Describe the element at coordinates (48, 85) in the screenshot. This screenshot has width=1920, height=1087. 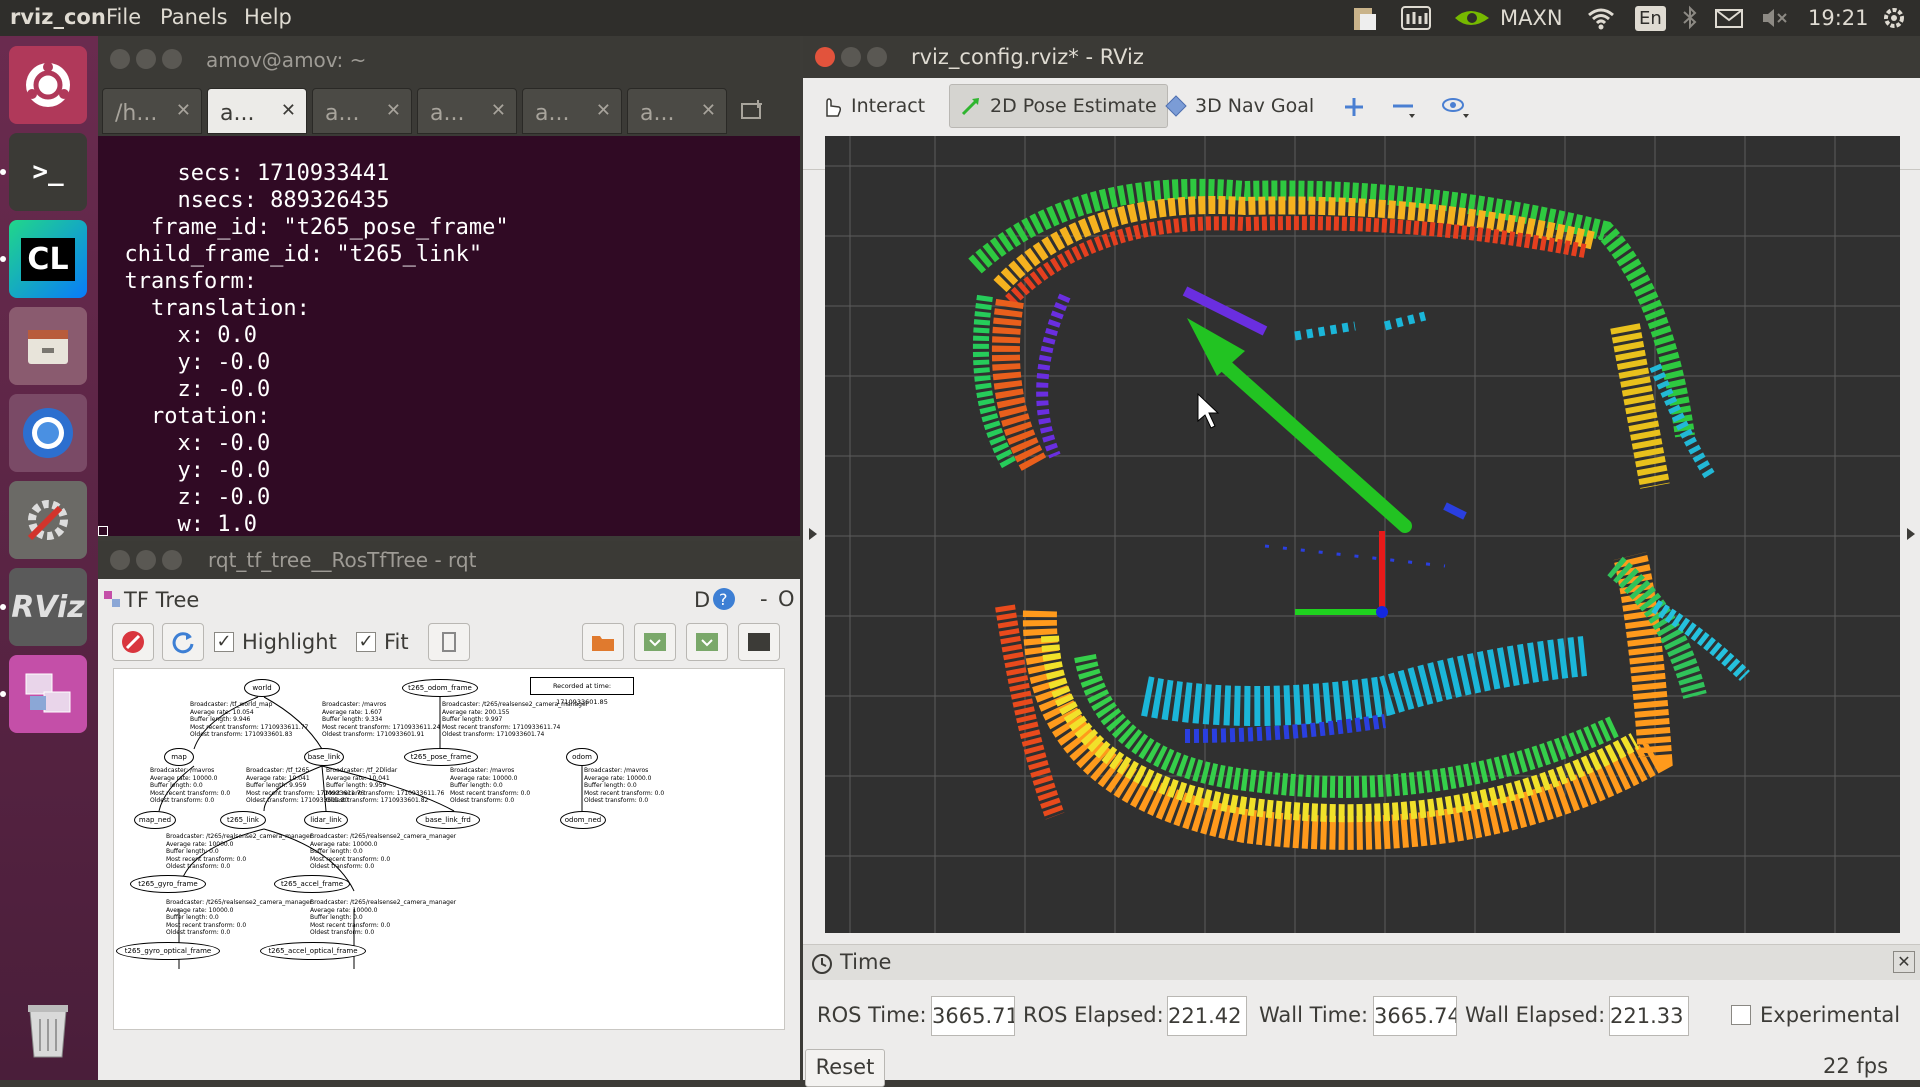
I see `ubuntu-dash-icon` at that location.